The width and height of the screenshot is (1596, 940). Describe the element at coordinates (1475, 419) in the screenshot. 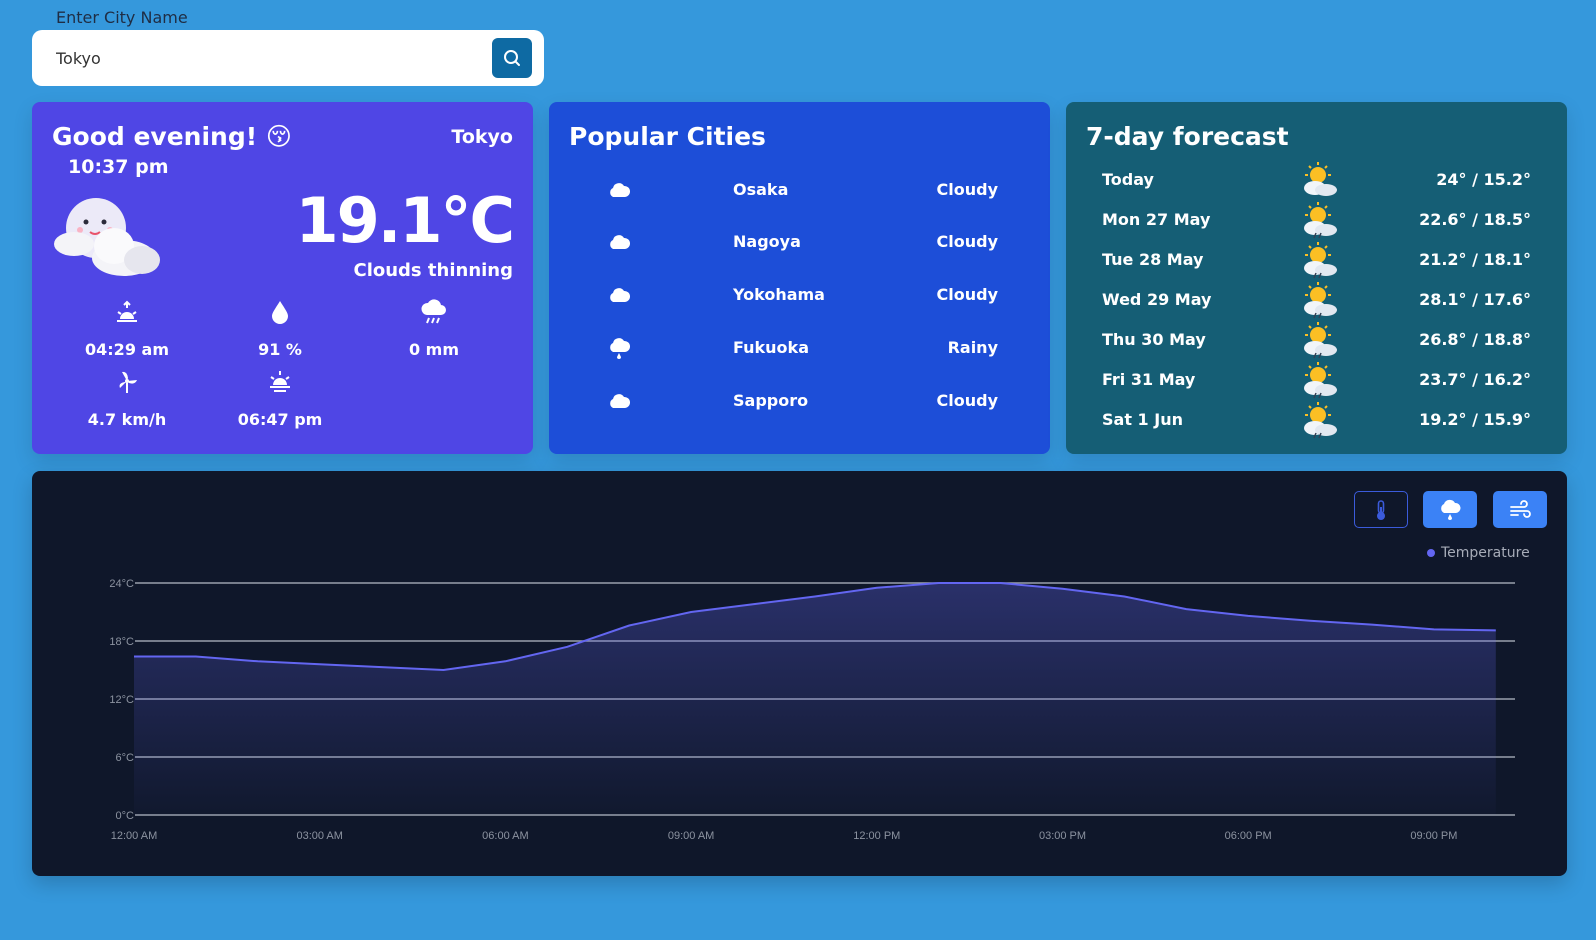

I see `forecast-temps: 19.2° / 15.9°` at that location.